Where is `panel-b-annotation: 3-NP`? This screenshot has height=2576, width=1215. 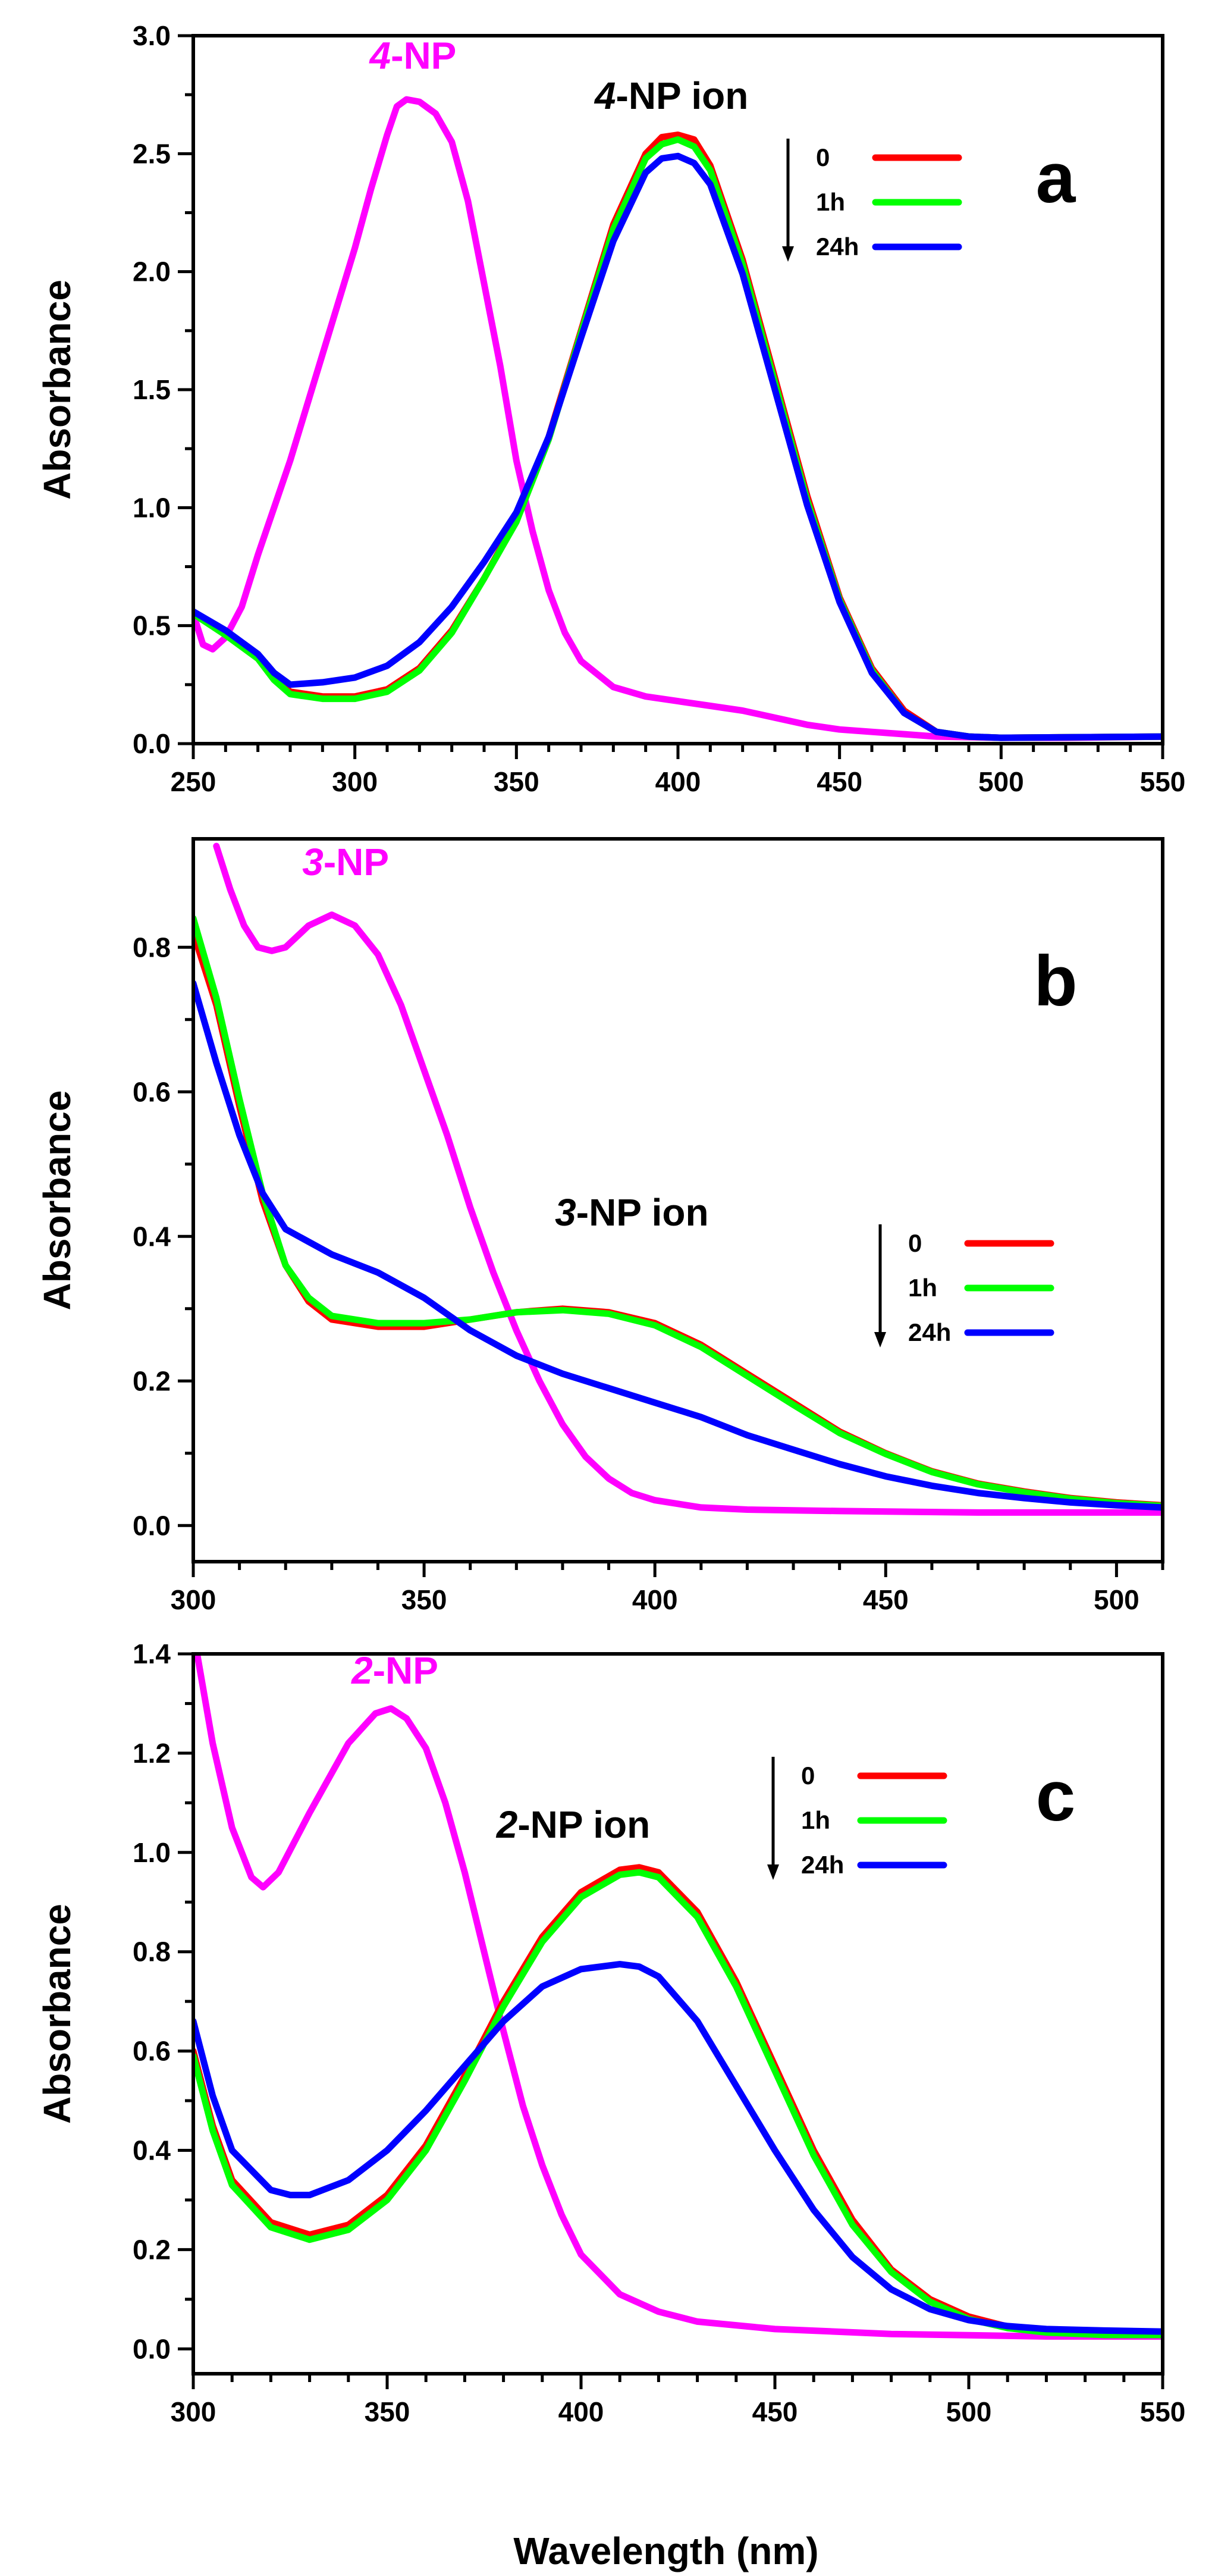 panel-b-annotation: 3-NP is located at coordinates (345, 862).